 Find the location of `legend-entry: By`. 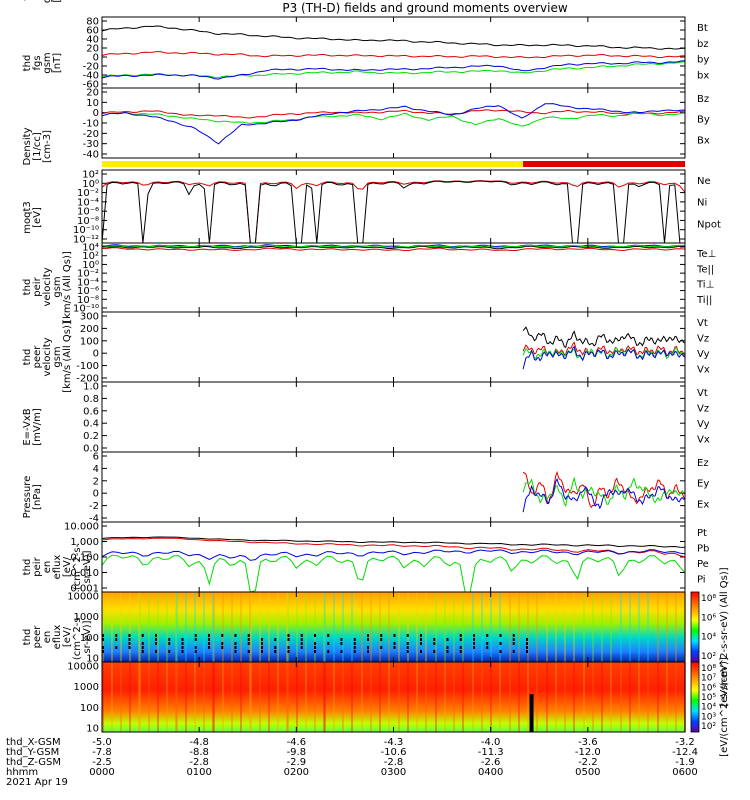

legend-entry: By is located at coordinates (703, 120).